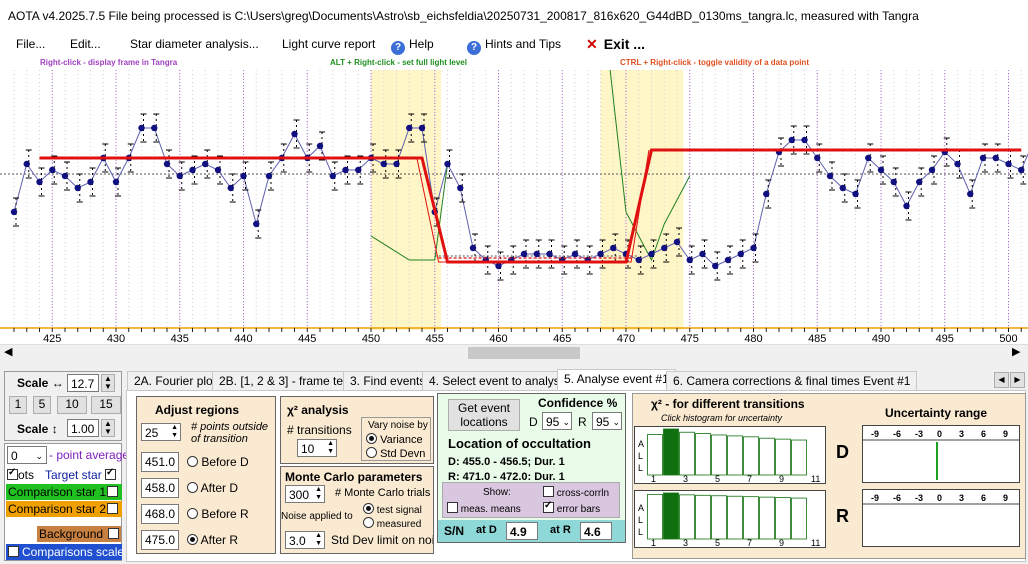  I want to click on plot-scrollbar: ◀ ▶, so click(514, 352).